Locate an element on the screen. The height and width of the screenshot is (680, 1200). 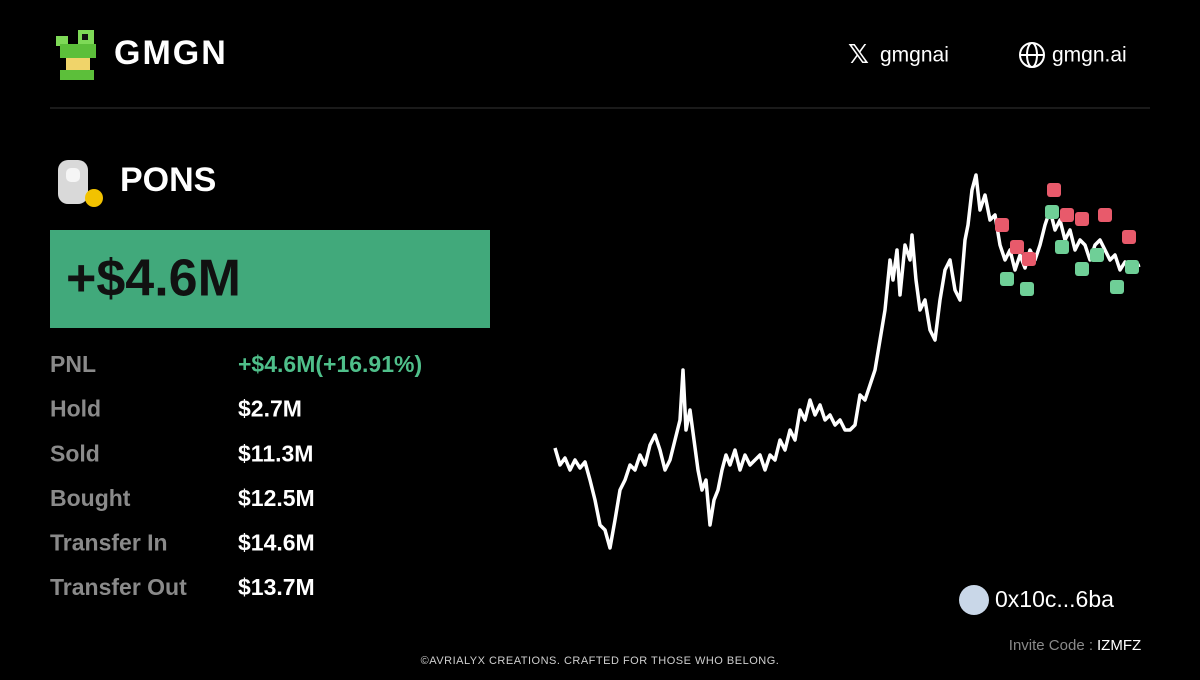
website: gmgn.ai is located at coordinates (1089, 55).